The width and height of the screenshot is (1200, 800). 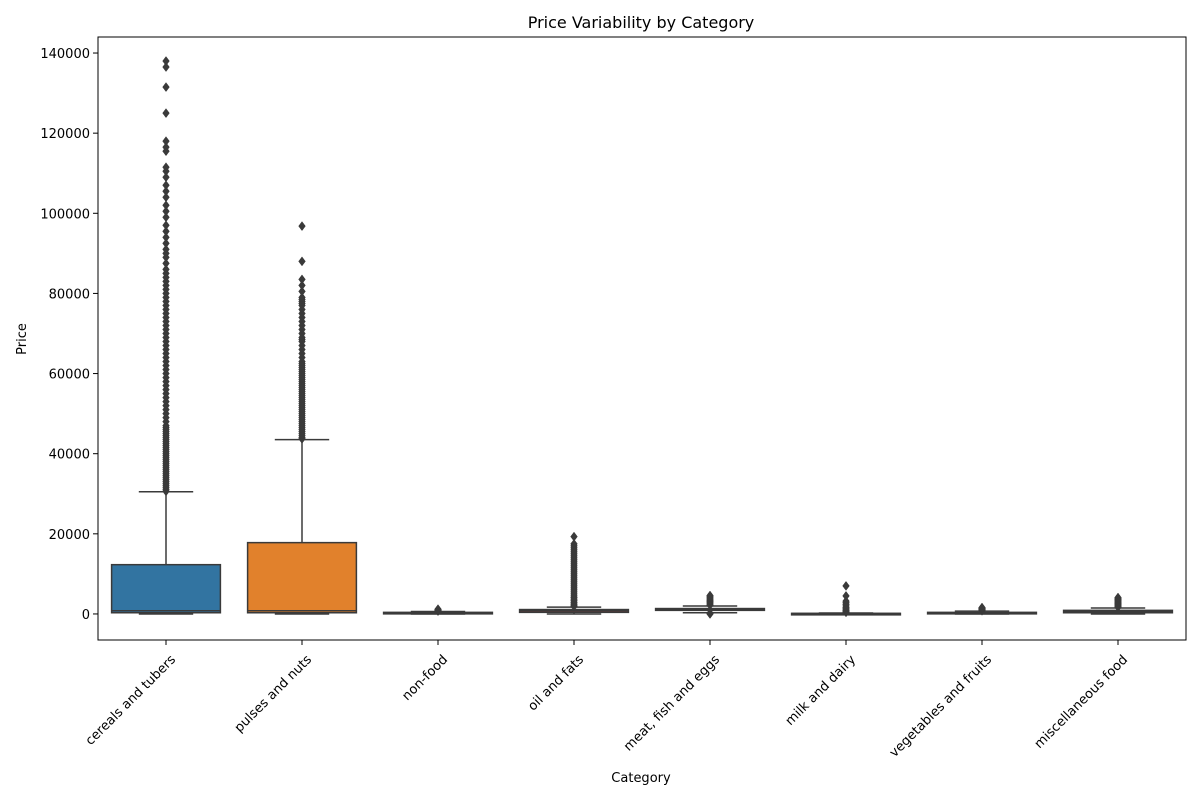 I want to click on x-tick-label: vegetables and fruits, so click(x=941, y=706).